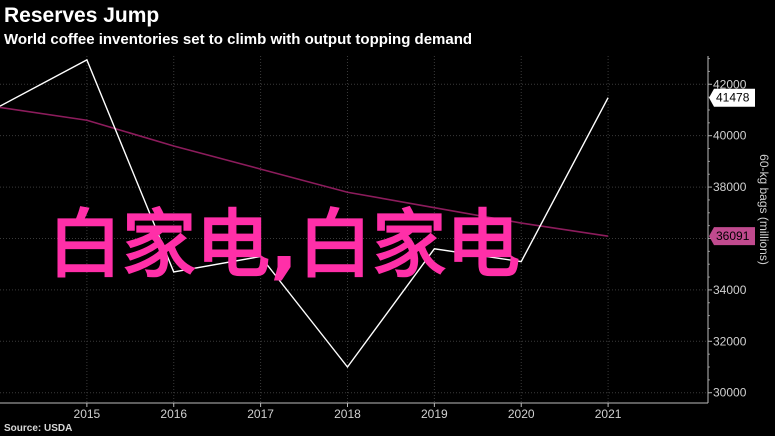 The width and height of the screenshot is (775, 436). What do you see at coordinates (260, 414) in the screenshot?
I see `x-tick-label: 2017` at bounding box center [260, 414].